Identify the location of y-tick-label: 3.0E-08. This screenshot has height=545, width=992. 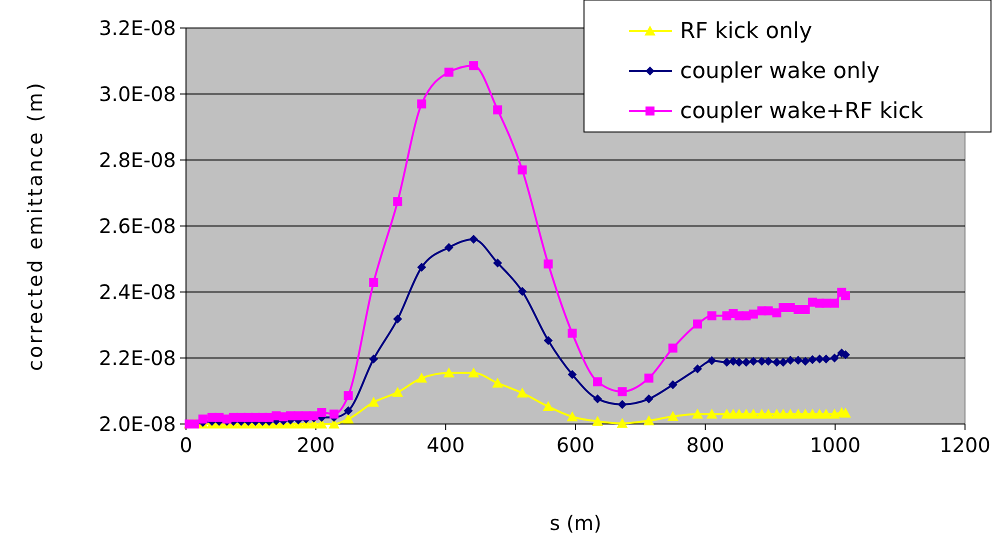
(137, 94).